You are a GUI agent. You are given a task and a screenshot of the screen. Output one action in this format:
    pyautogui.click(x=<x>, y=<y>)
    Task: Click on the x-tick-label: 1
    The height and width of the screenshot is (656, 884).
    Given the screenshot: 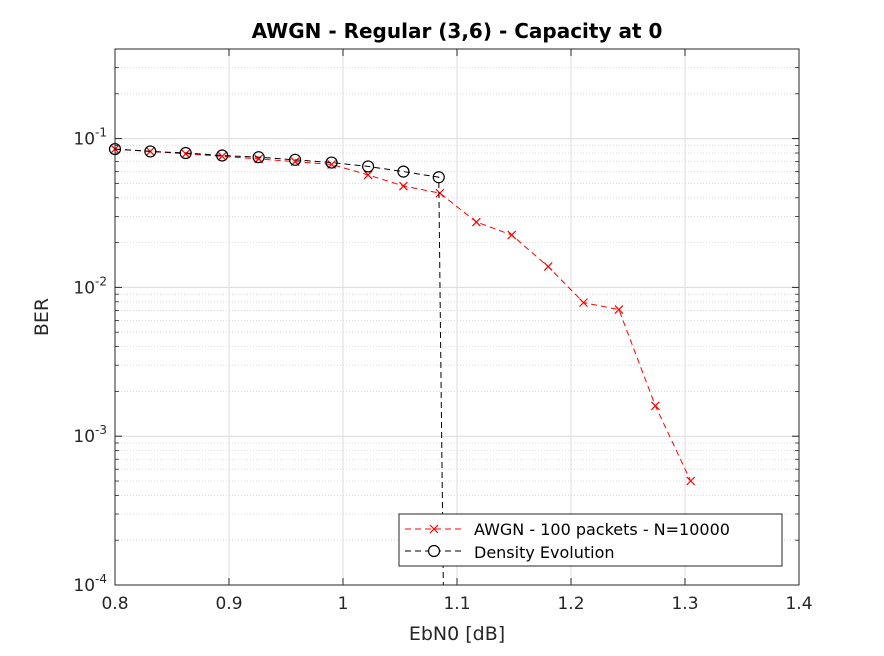 What is the action you would take?
    pyautogui.click(x=343, y=604)
    